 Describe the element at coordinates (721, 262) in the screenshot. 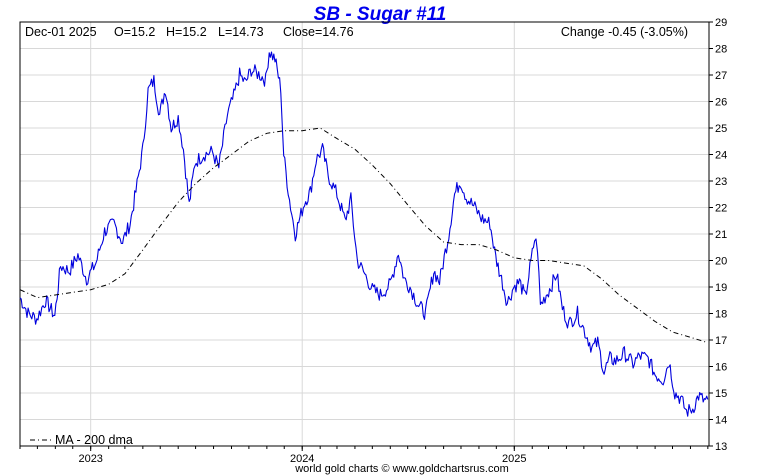

I see `y-tick-label: 20` at that location.